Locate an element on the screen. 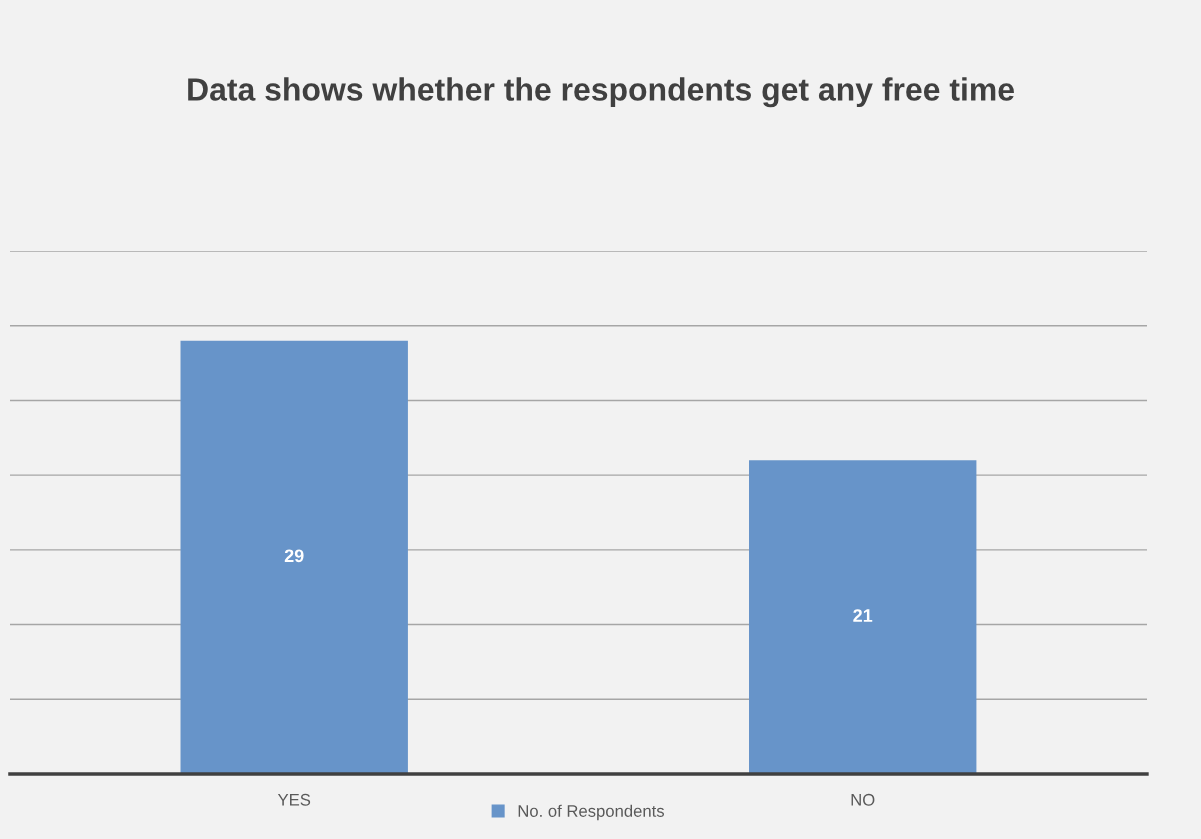 This screenshot has height=839, width=1201. data-label: 21 is located at coordinates (863, 615).